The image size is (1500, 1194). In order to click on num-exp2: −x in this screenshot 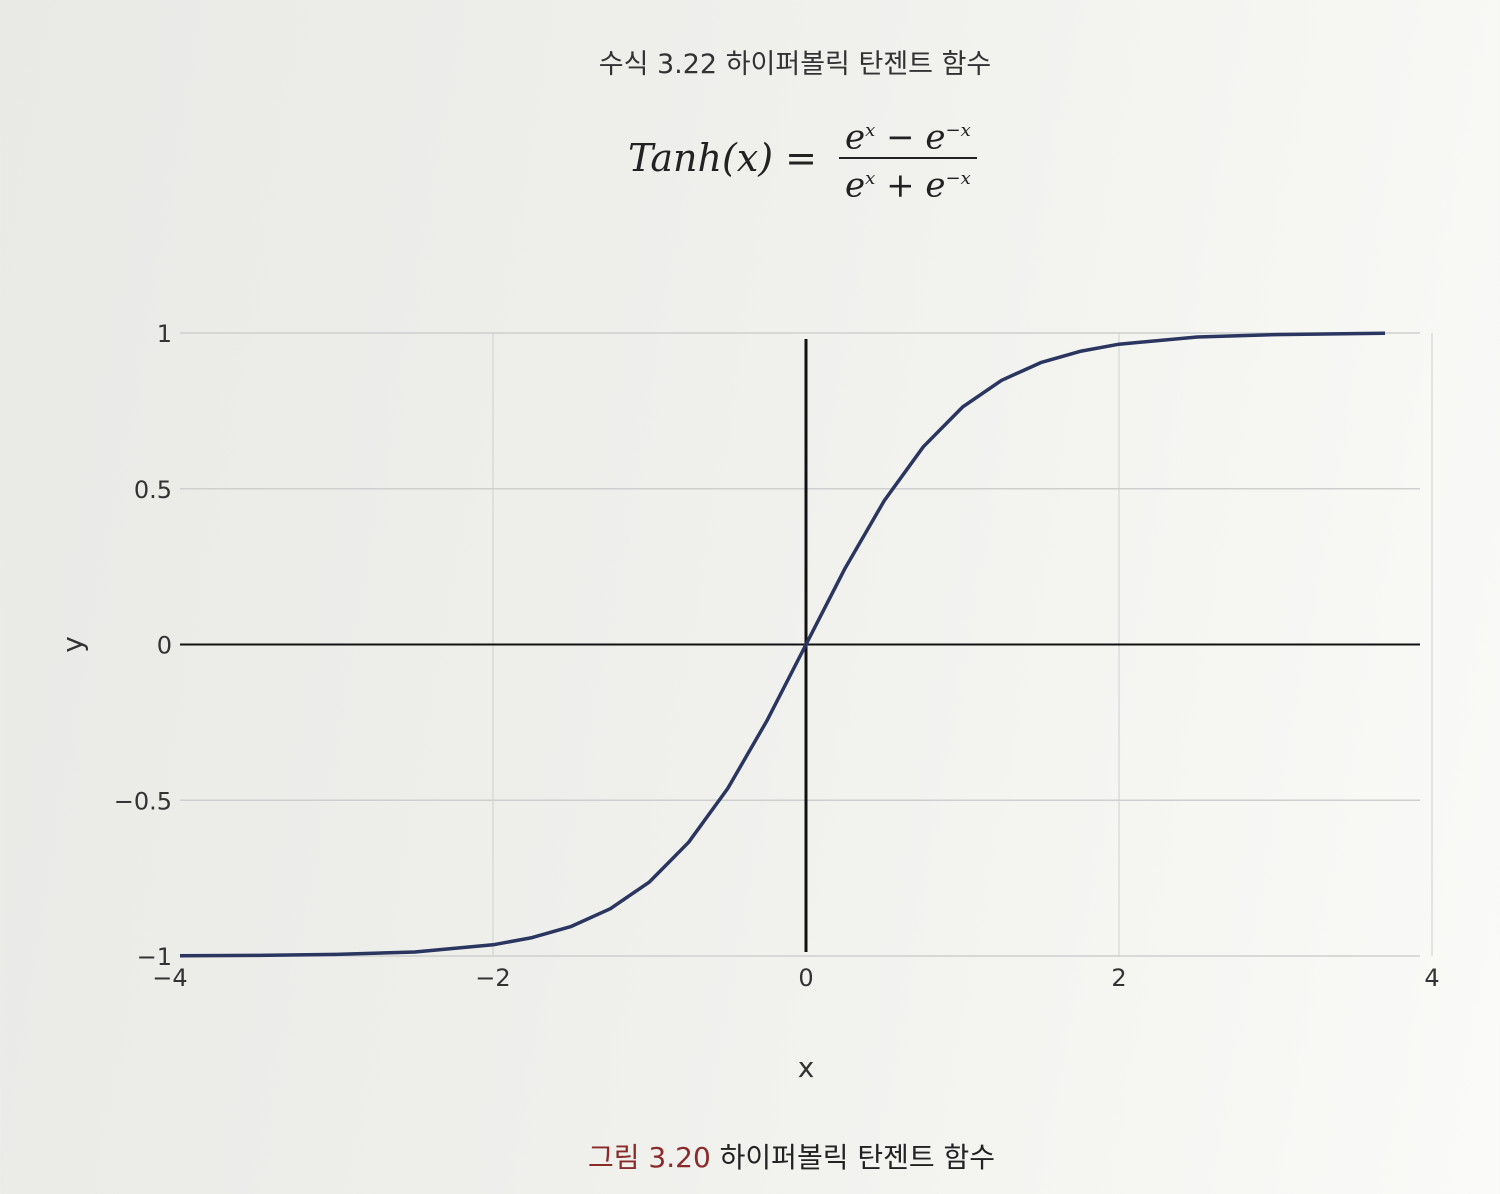, I will do `click(958, 130)`.